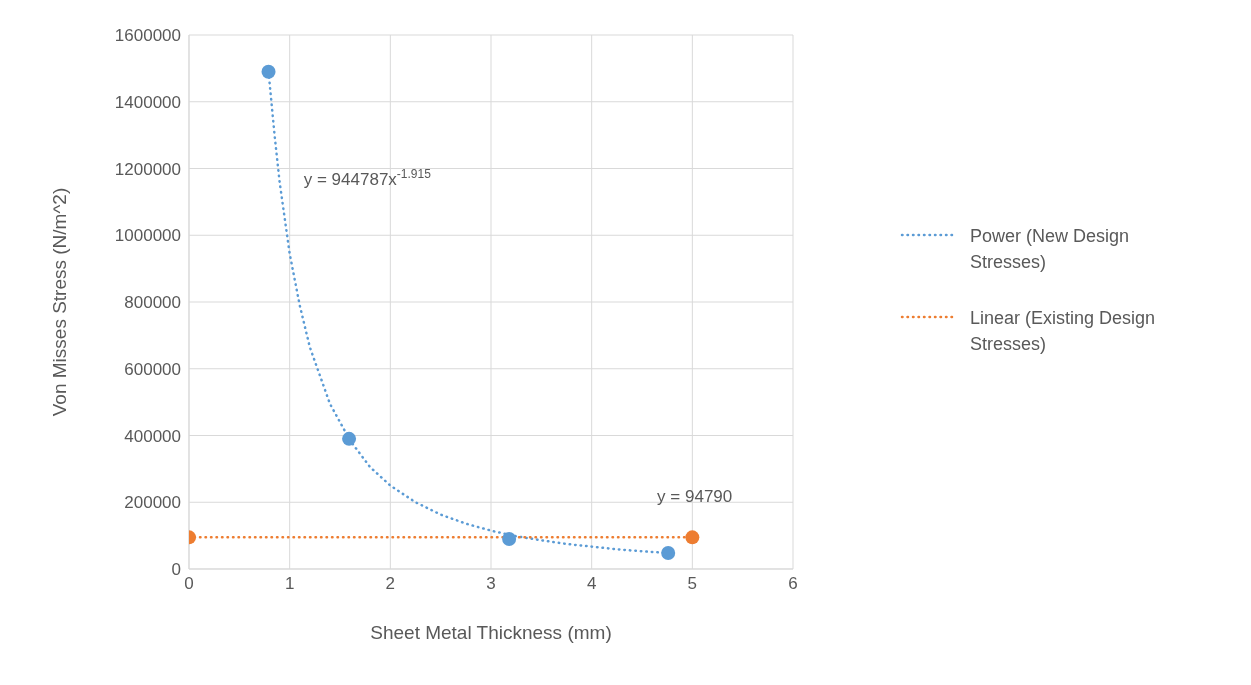  What do you see at coordinates (591, 584) in the screenshot?
I see `x-tick-label: 4` at bounding box center [591, 584].